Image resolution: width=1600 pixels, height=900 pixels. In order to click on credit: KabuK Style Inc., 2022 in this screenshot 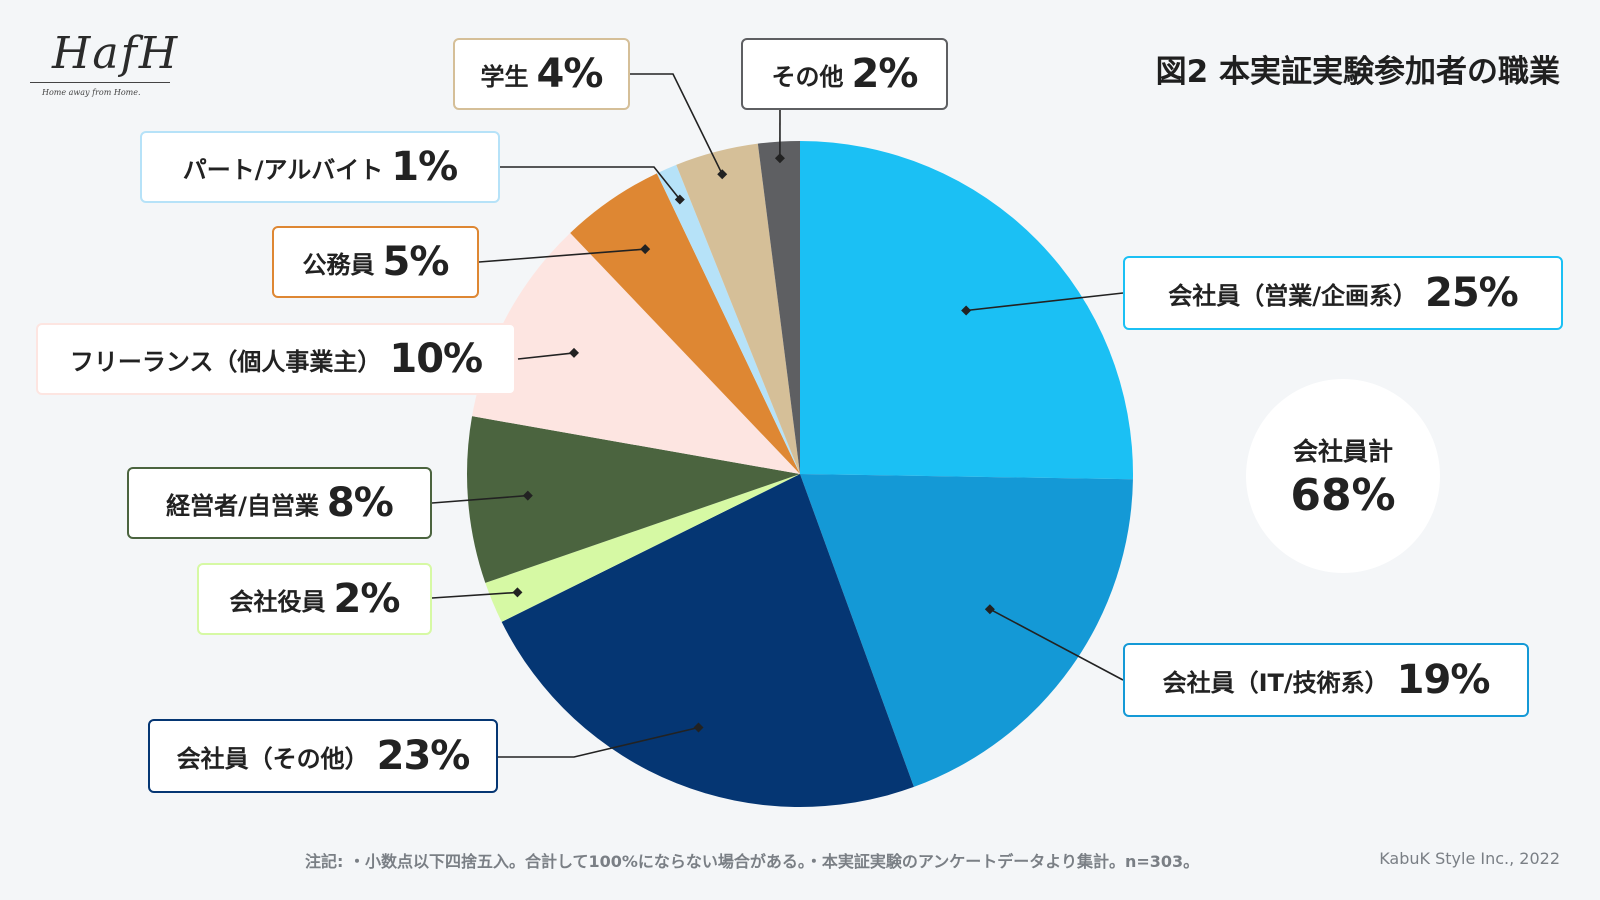, I will do `click(1469, 858)`.